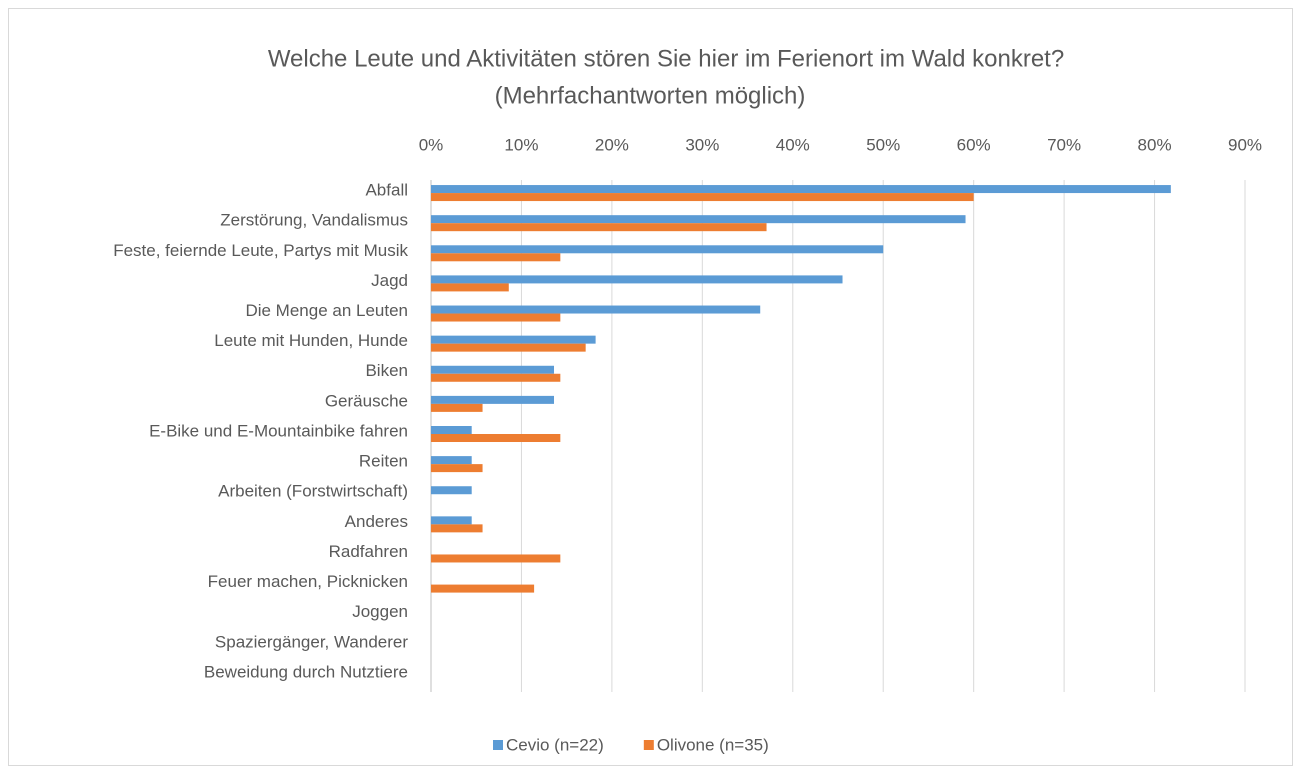 Image resolution: width=1301 pixels, height=774 pixels. I want to click on y-tick-label: Jagd, so click(389, 280).